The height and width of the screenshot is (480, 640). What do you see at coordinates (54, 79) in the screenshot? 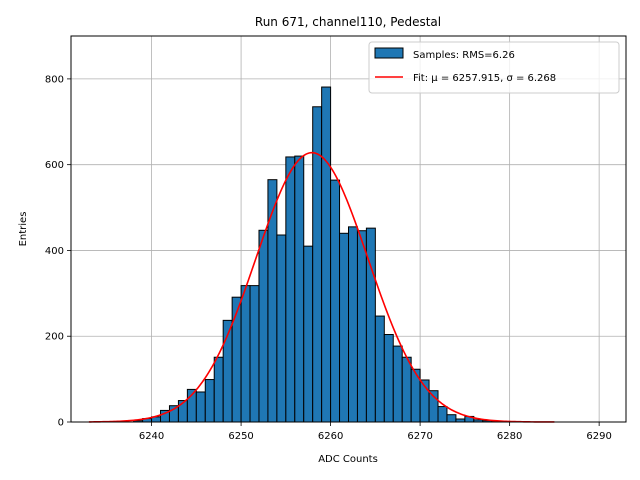
I see `y-tick-label: 800` at bounding box center [54, 79].